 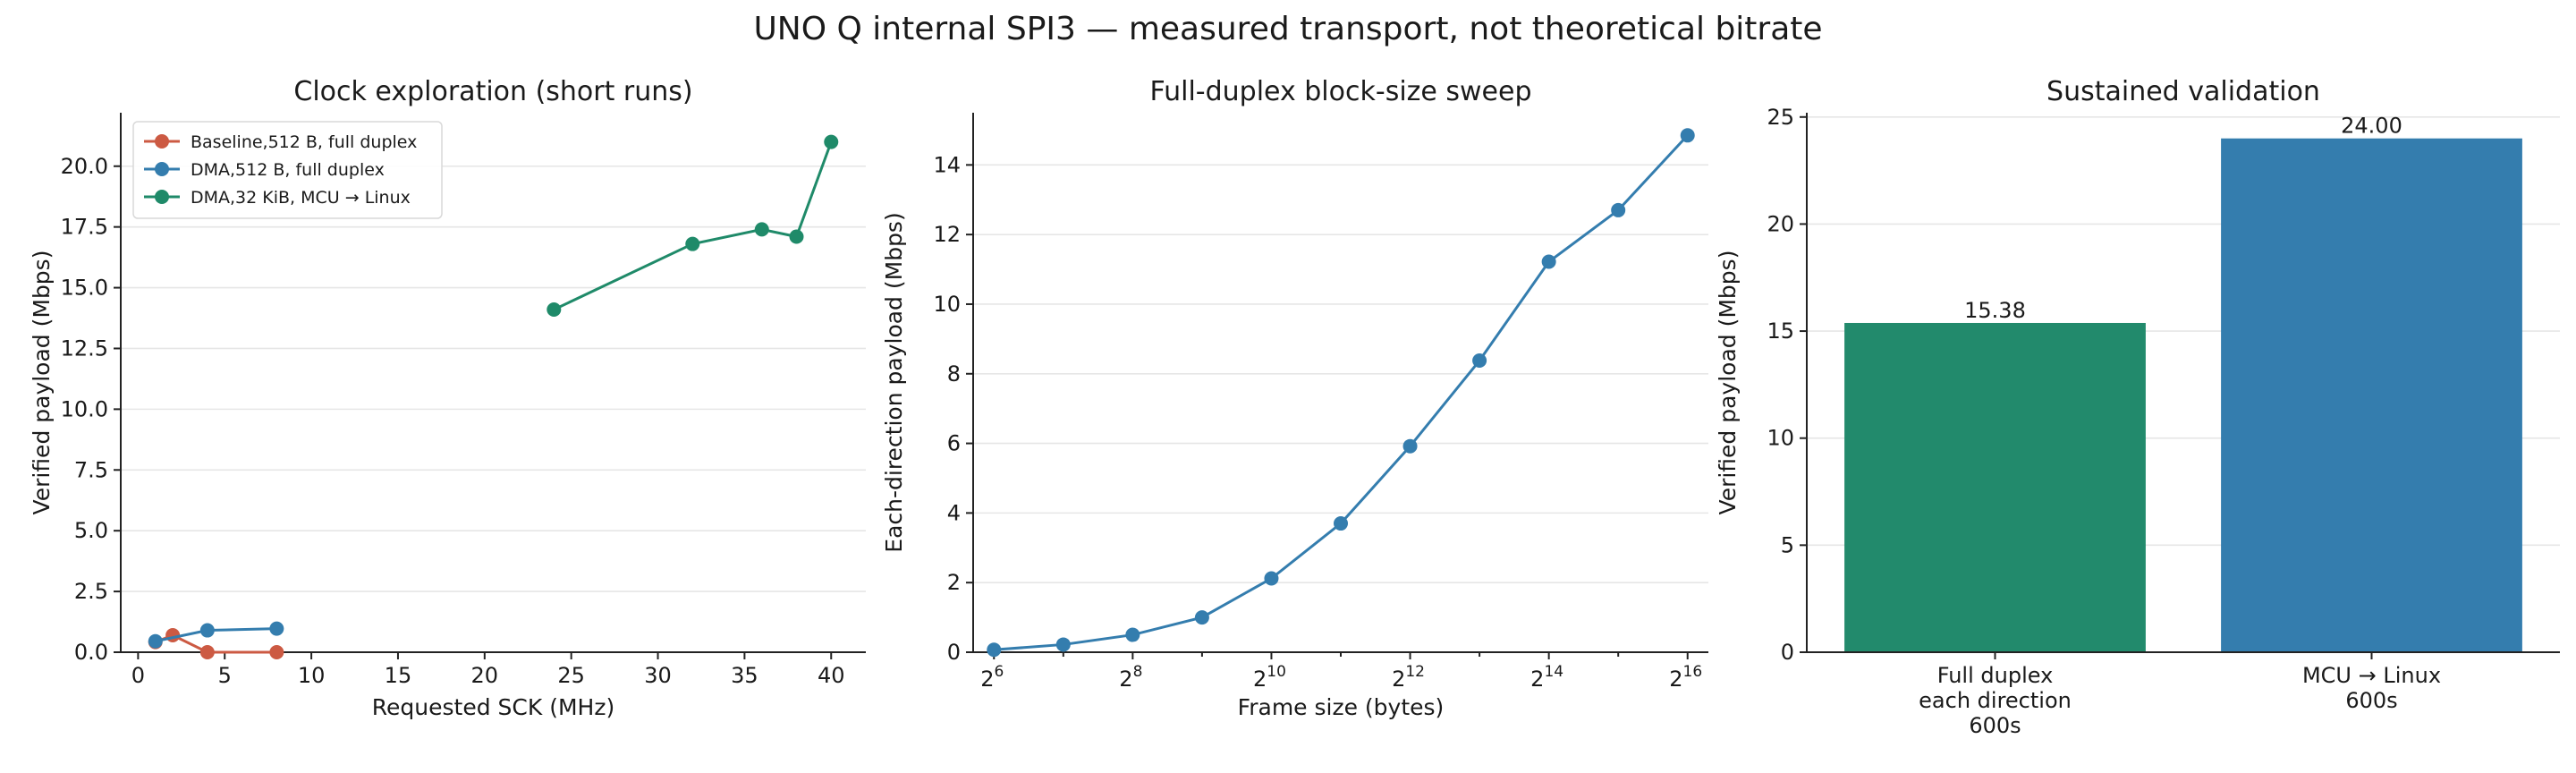 I want to click on y-tick-label: 12.5, so click(x=84, y=348).